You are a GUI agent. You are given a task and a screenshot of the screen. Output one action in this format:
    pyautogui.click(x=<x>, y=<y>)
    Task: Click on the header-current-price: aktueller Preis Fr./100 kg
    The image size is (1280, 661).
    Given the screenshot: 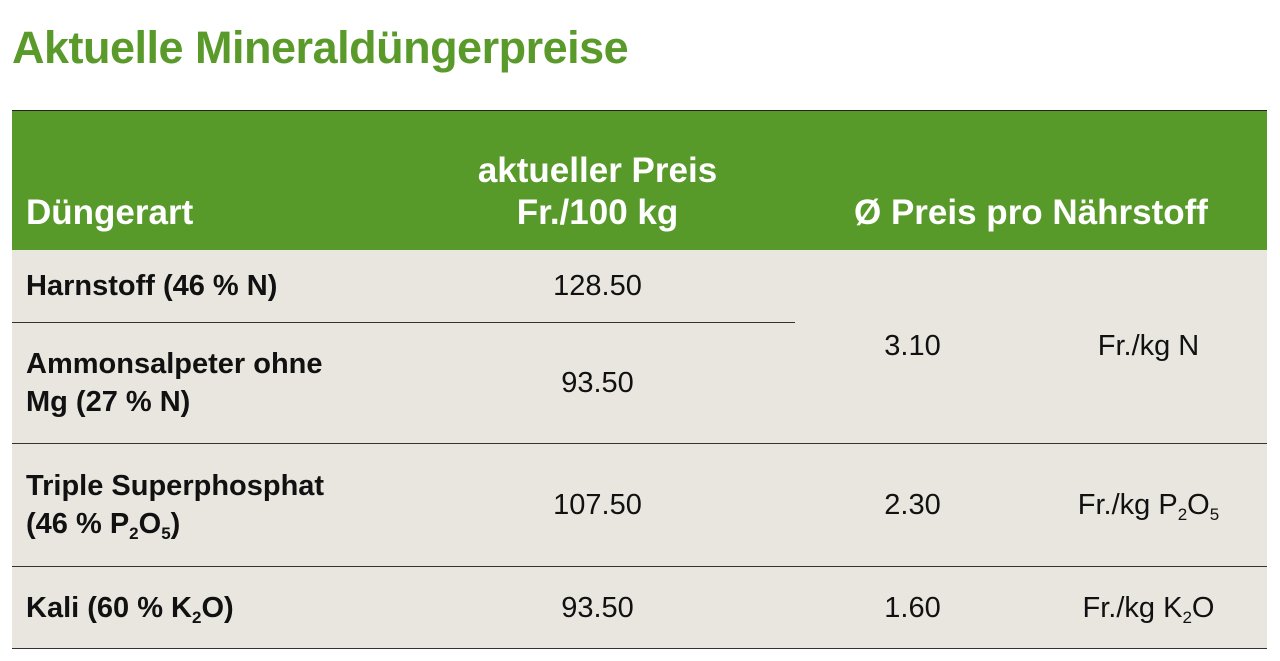 What is the action you would take?
    pyautogui.click(x=597, y=180)
    